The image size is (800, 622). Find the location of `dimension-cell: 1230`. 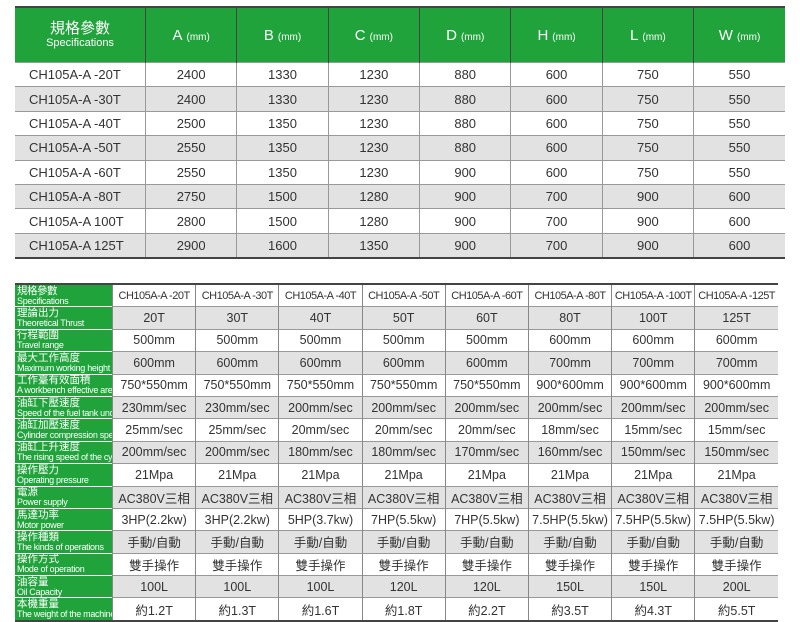

dimension-cell: 1230 is located at coordinates (373, 74).